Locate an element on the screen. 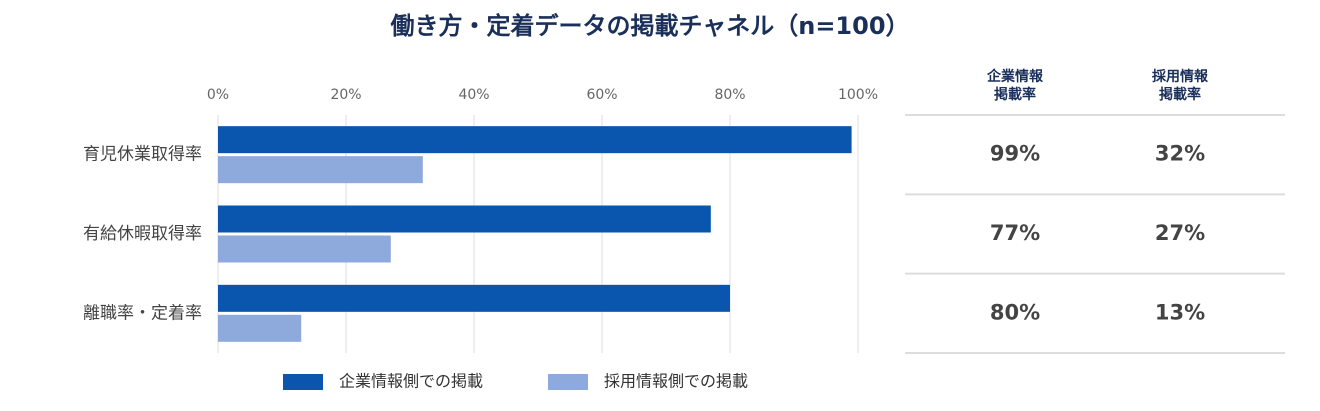  table-value: 80% is located at coordinates (1015, 312).